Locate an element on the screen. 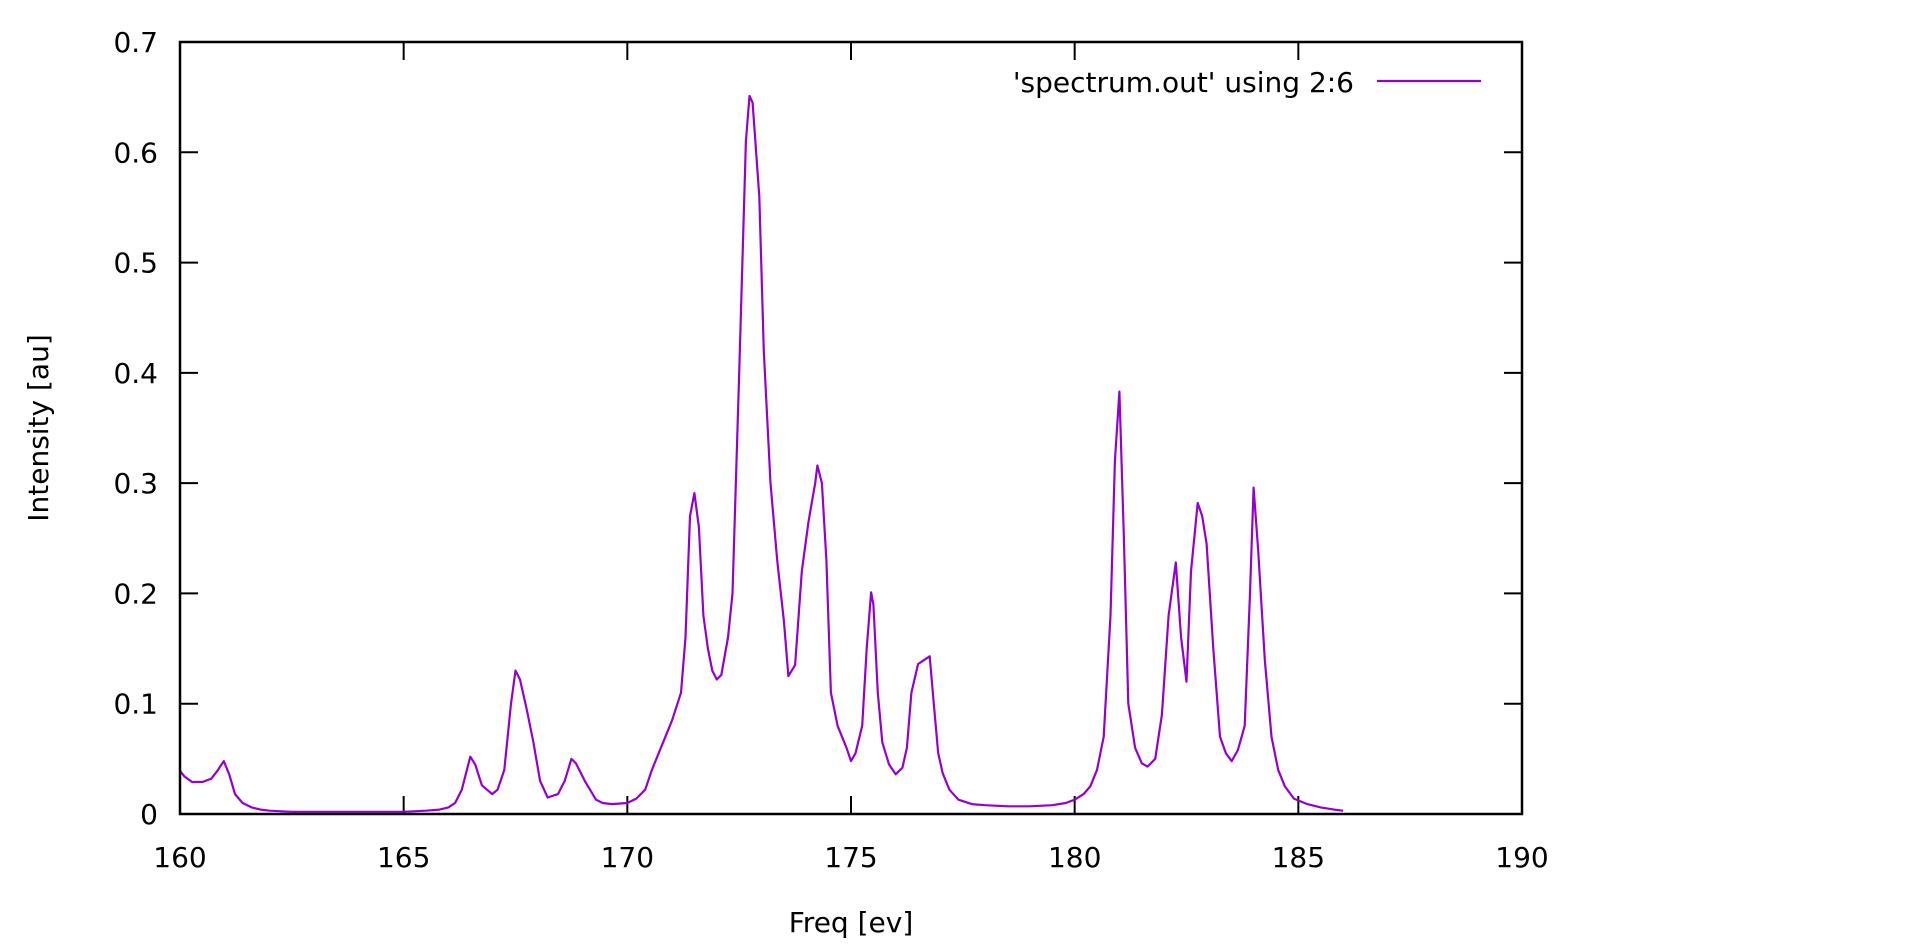 The image size is (1920, 952). y-axis-label: Intensity [au] is located at coordinates (38, 428).